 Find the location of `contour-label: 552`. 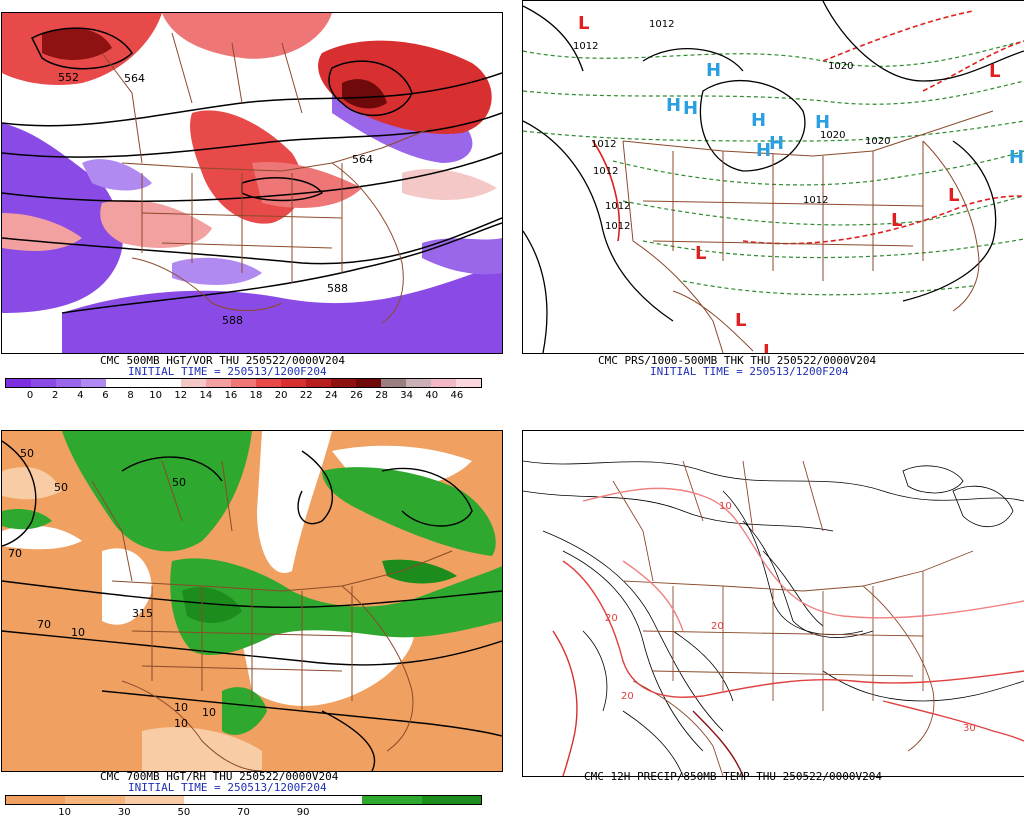

contour-label: 552 is located at coordinates (68, 77).